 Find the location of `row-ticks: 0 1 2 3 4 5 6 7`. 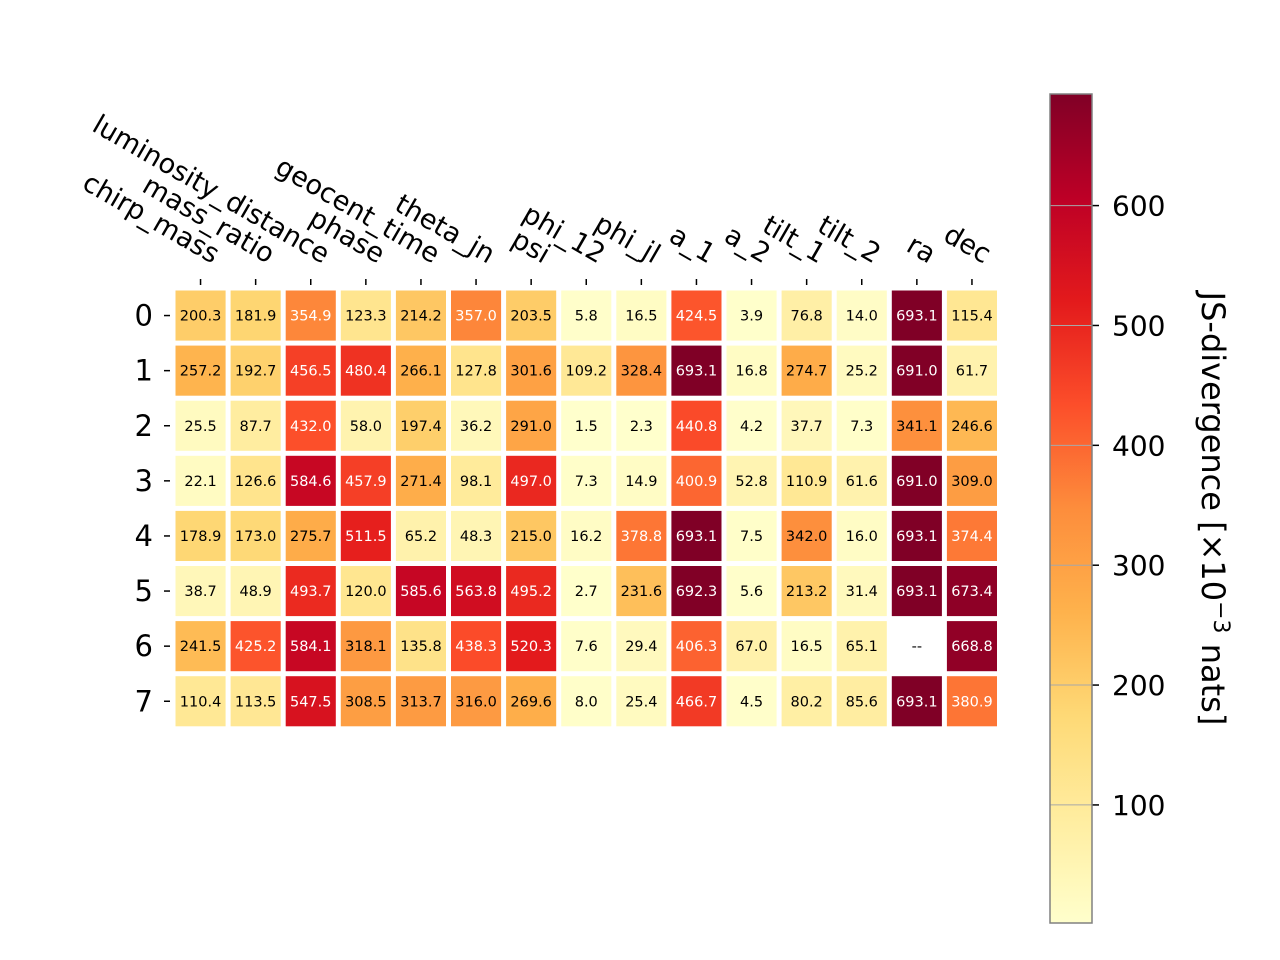

row-ticks: 0 1 2 3 4 5 6 7 is located at coordinates (152, 508).